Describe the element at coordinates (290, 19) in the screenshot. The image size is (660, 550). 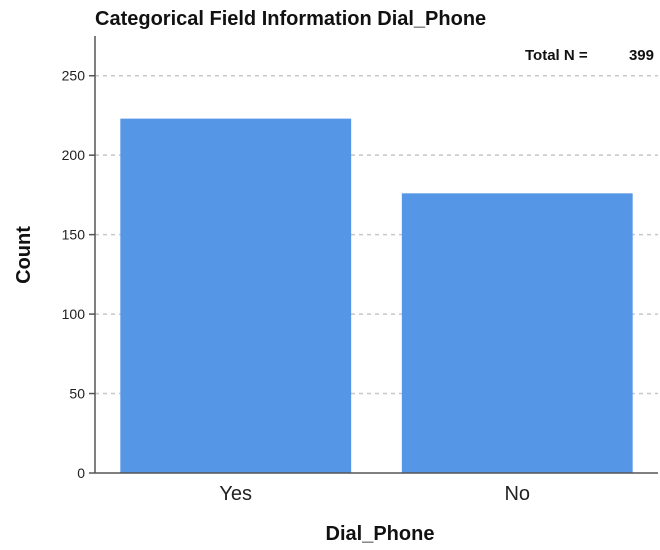
I see `chart-title: Categorical Field Information Dial_Phone` at that location.